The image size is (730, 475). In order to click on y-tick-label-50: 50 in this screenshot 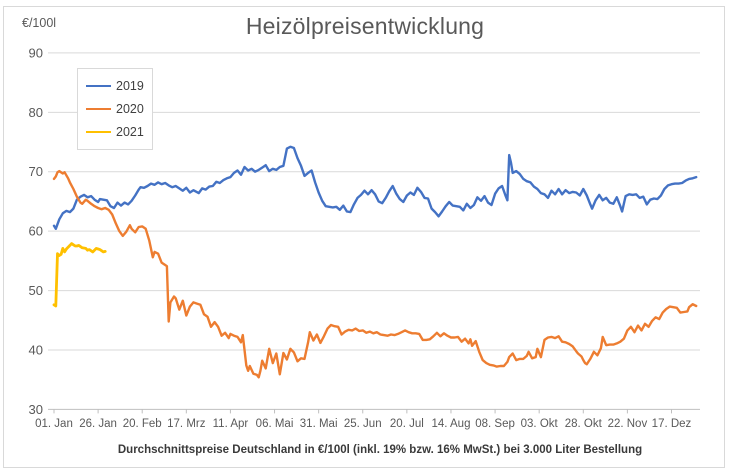, I will do `click(36, 290)`.